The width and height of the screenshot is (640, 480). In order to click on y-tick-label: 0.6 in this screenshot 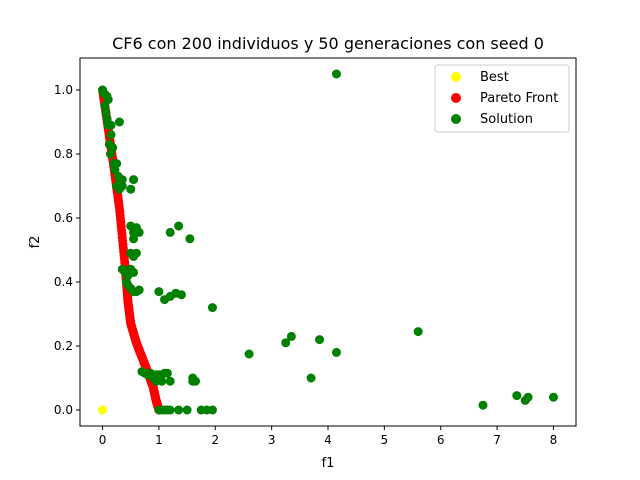, I will do `click(63, 218)`.